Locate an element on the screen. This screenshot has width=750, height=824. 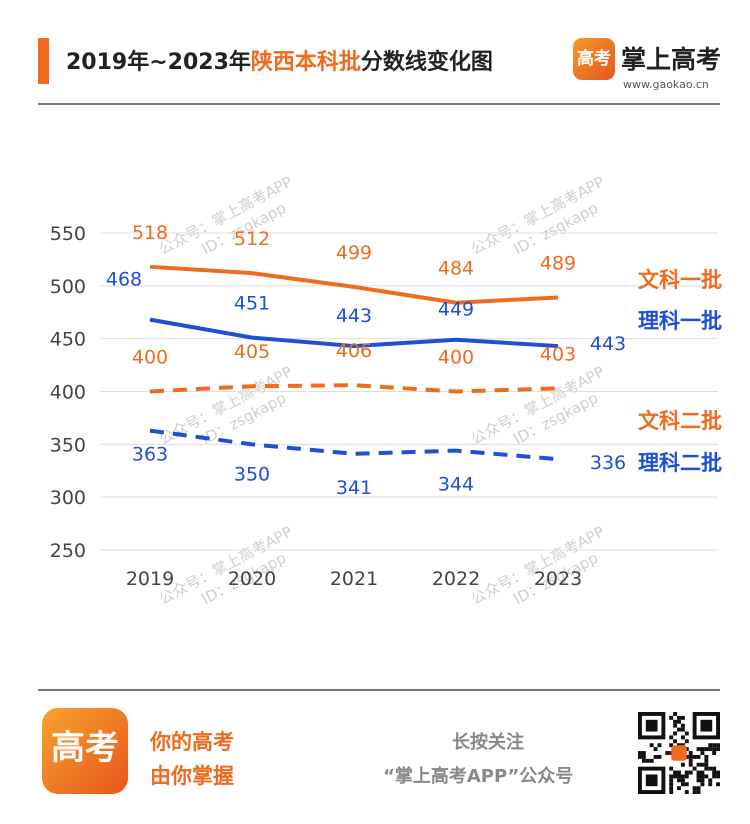
data-label: 512 is located at coordinates (252, 239).